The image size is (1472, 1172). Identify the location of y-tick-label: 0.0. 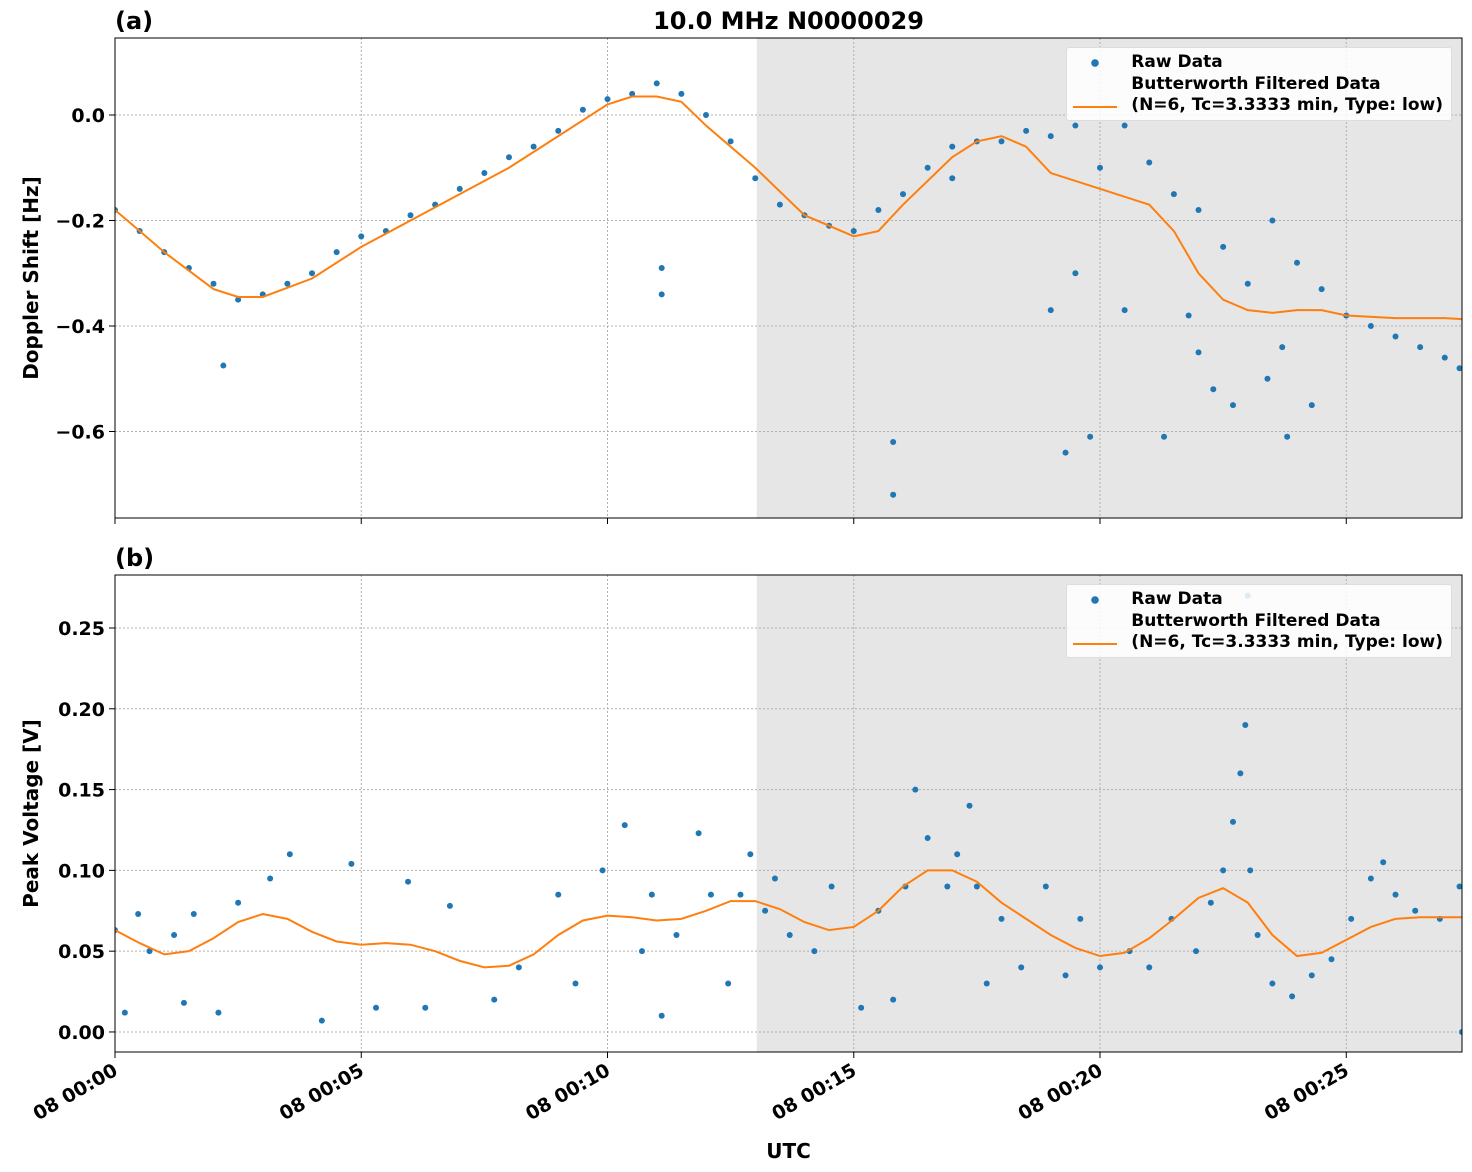
(88, 116).